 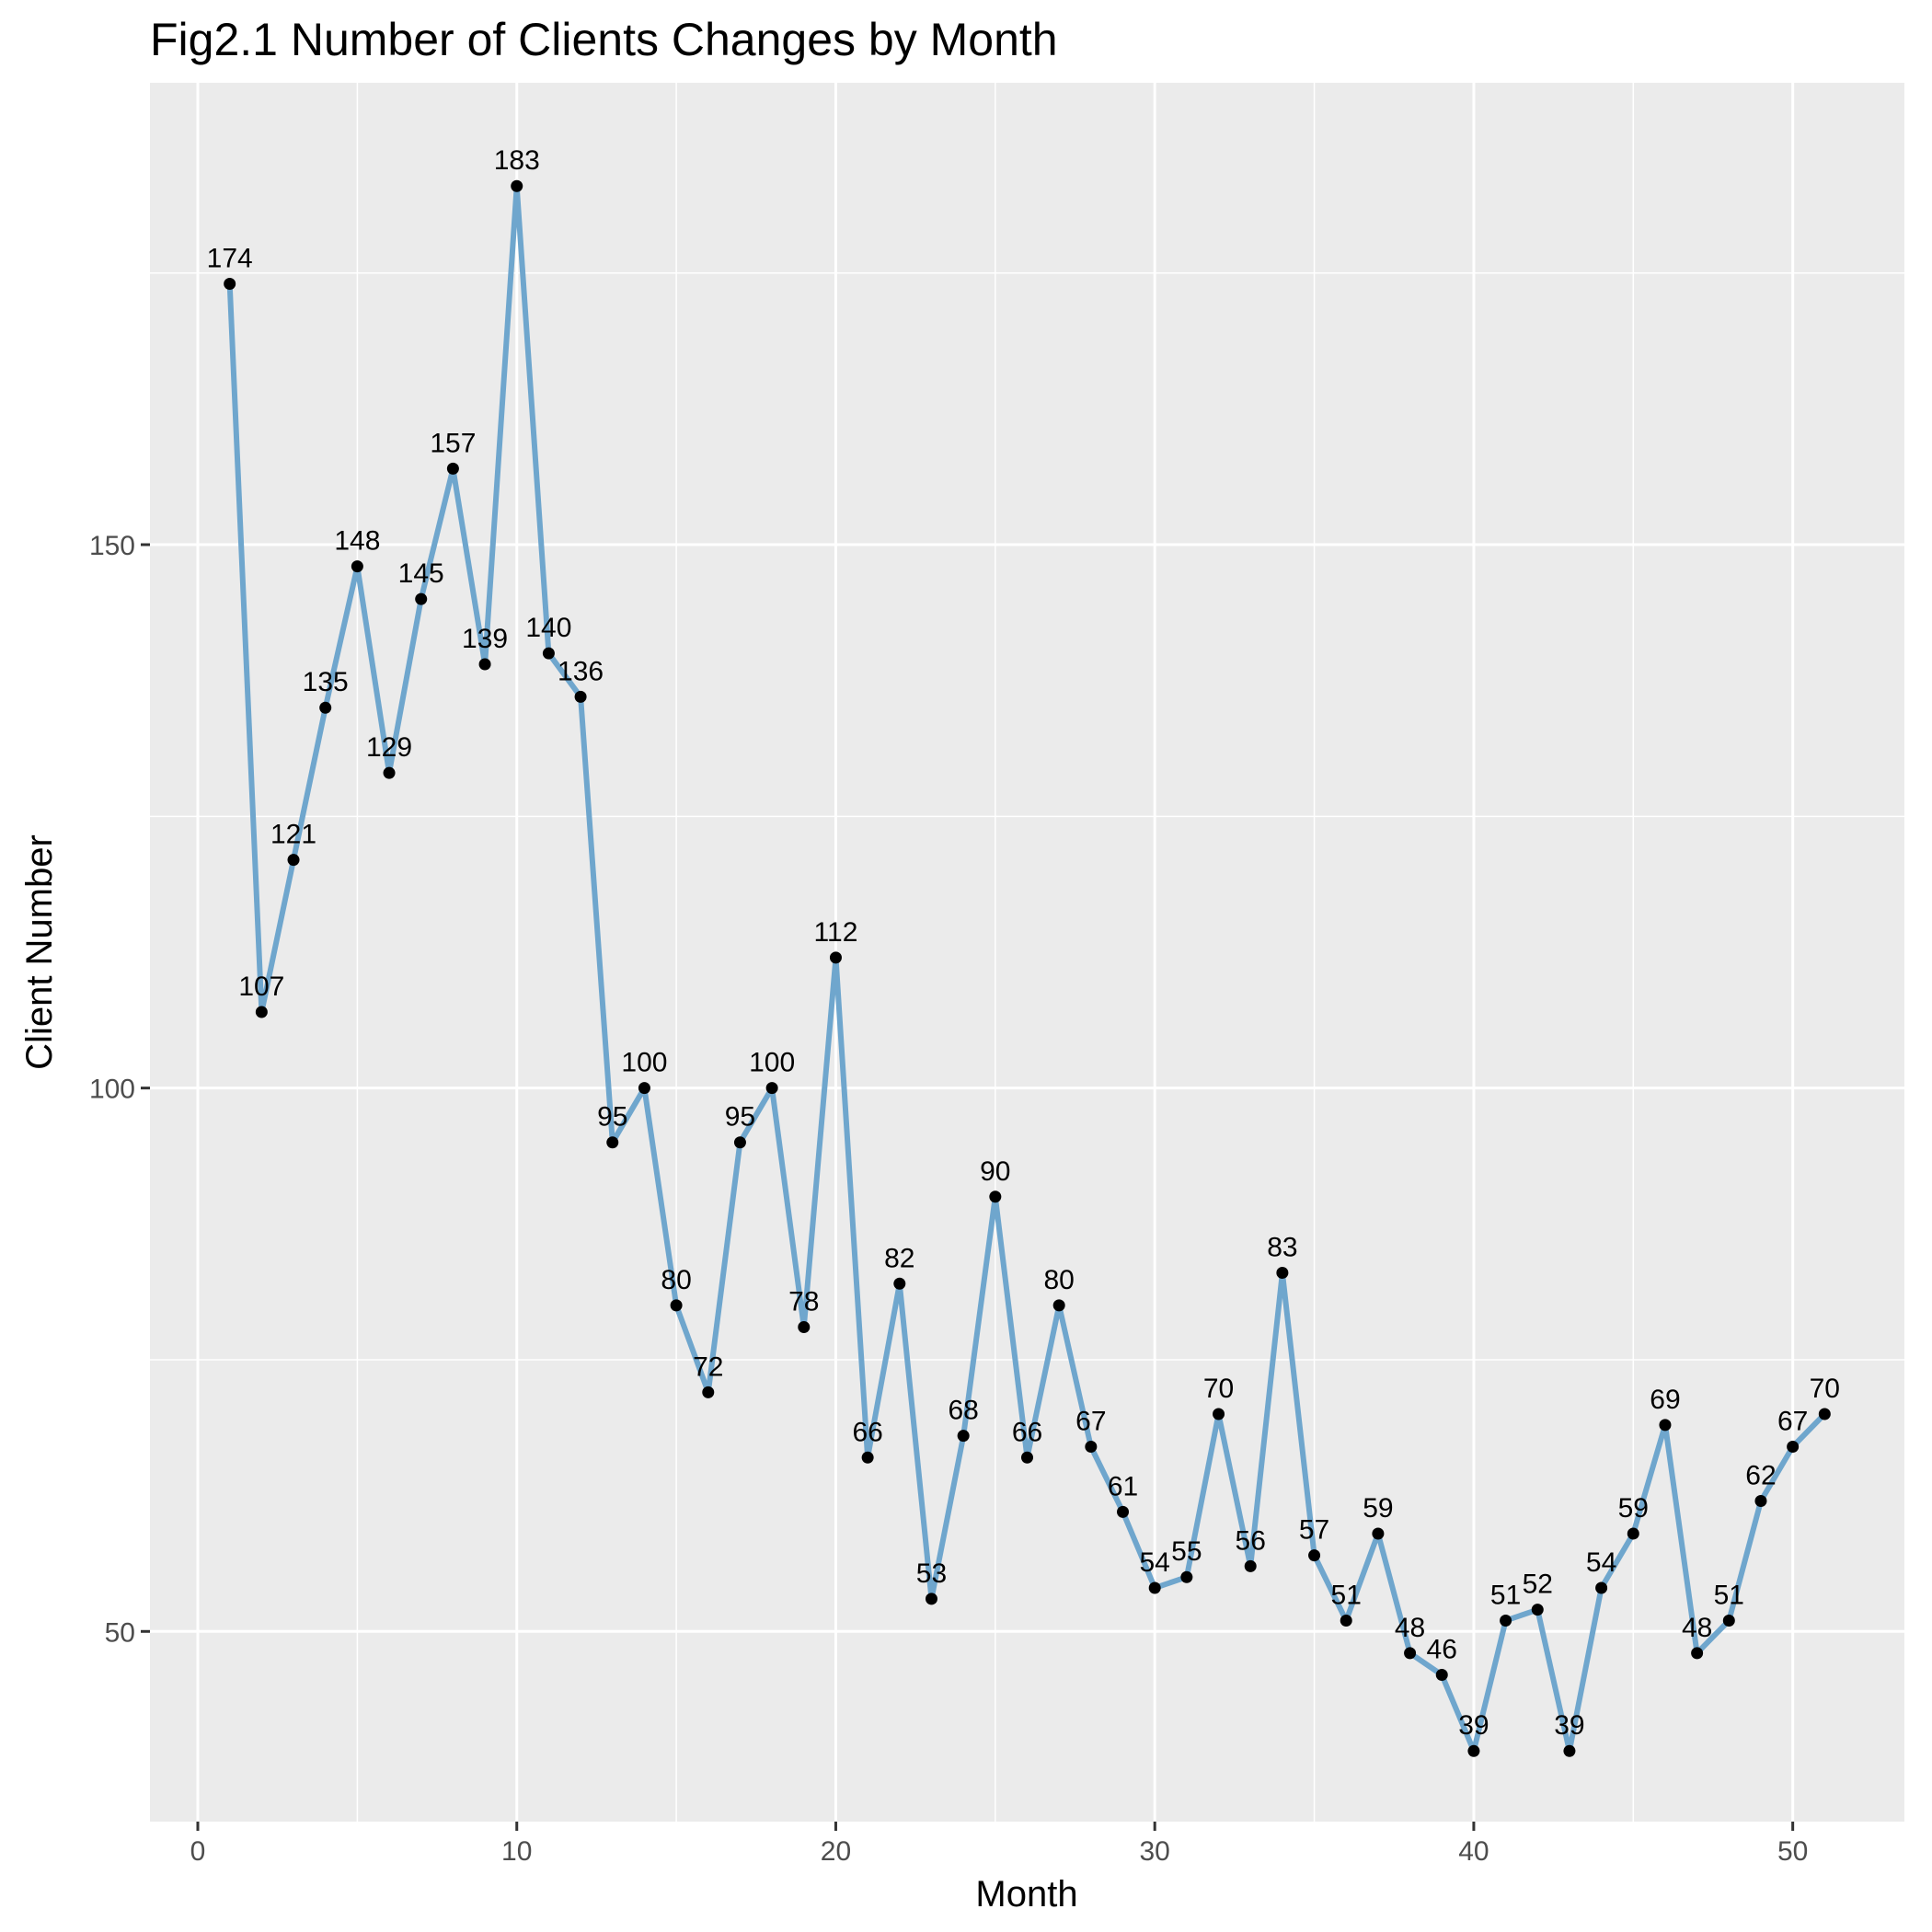 I want to click on data-label: 174, so click(x=230, y=259).